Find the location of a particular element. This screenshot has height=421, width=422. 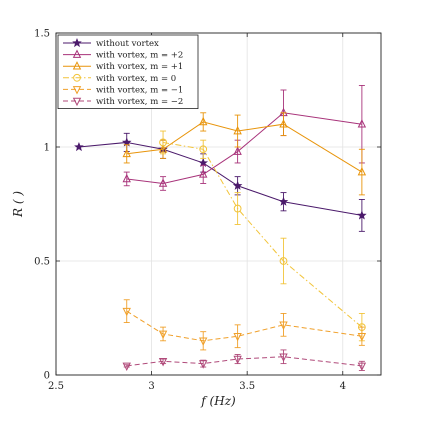

legend-item: with vortex, m = 0 is located at coordinates (119, 79).